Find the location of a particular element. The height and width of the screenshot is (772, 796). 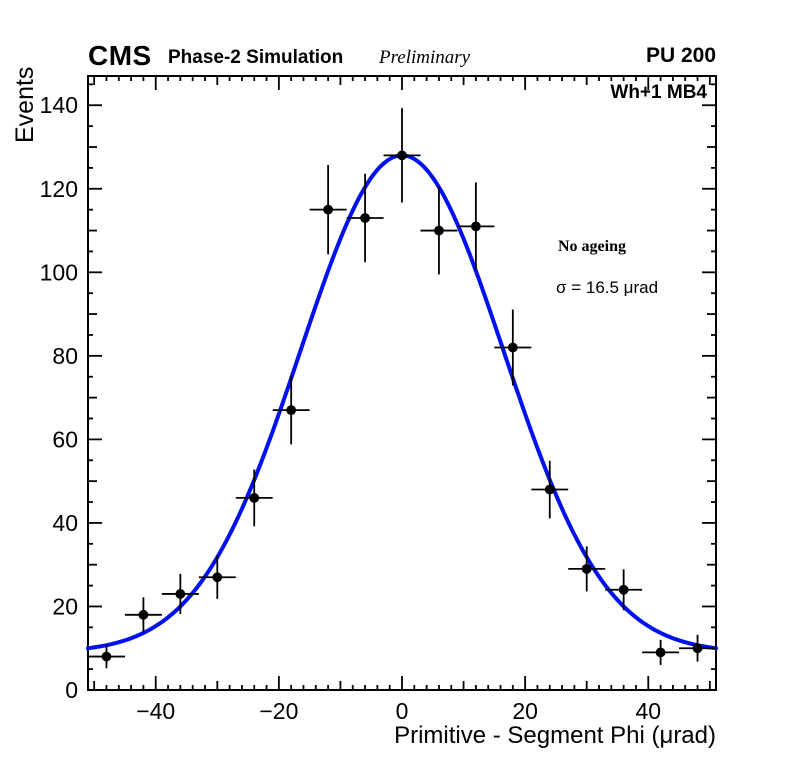

y-tick-label: 40 is located at coordinates (65, 523).